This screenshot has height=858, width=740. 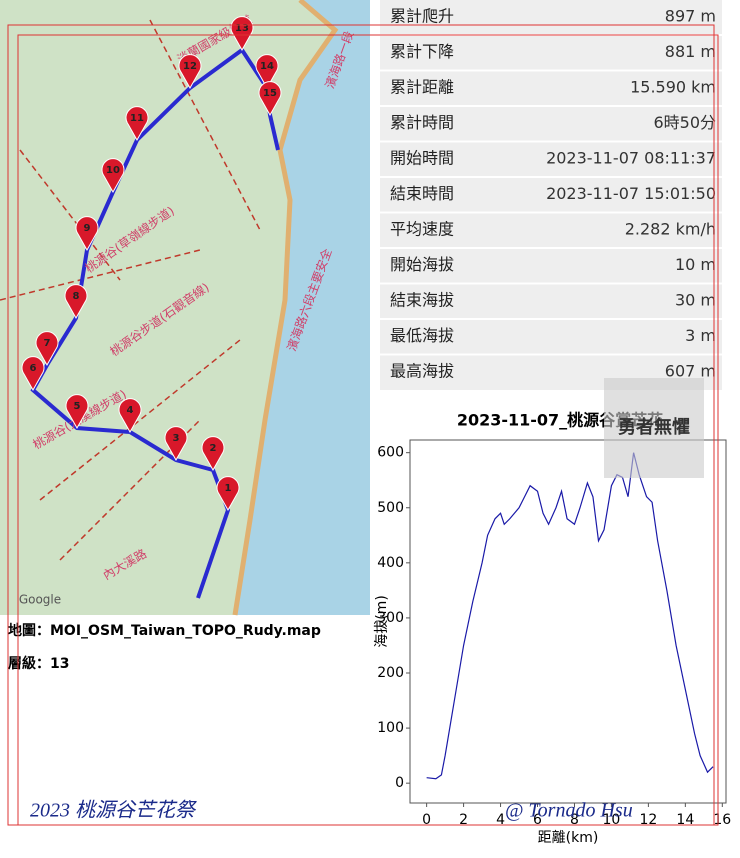 I want to click on stat-label: 結束海拔, so click(x=422, y=300).